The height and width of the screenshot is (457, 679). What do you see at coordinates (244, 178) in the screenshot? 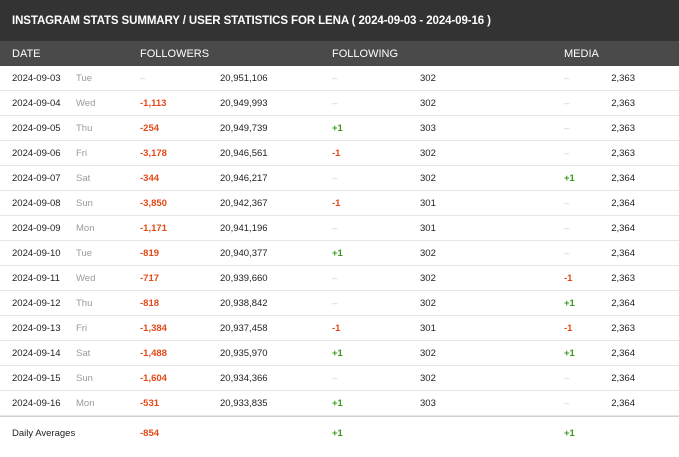
I see `followers-total-cell: 20,946,217` at bounding box center [244, 178].